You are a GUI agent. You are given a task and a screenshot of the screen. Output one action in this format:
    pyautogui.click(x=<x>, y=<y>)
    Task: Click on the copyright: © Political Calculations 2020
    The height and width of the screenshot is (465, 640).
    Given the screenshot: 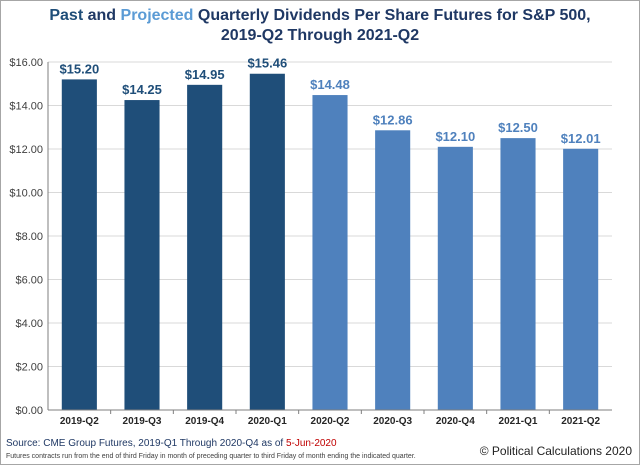 What is the action you would take?
    pyautogui.click(x=555, y=451)
    